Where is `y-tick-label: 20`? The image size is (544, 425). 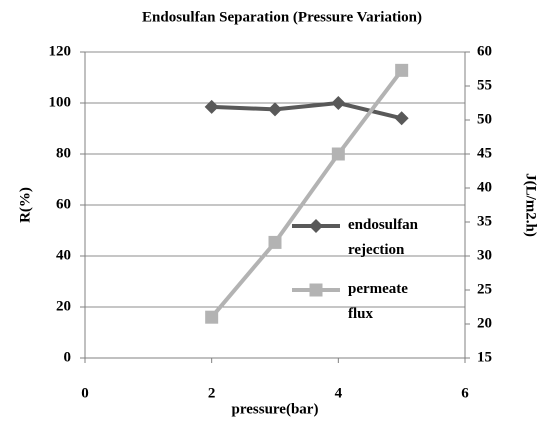 y-tick-label: 20 is located at coordinates (63, 306).